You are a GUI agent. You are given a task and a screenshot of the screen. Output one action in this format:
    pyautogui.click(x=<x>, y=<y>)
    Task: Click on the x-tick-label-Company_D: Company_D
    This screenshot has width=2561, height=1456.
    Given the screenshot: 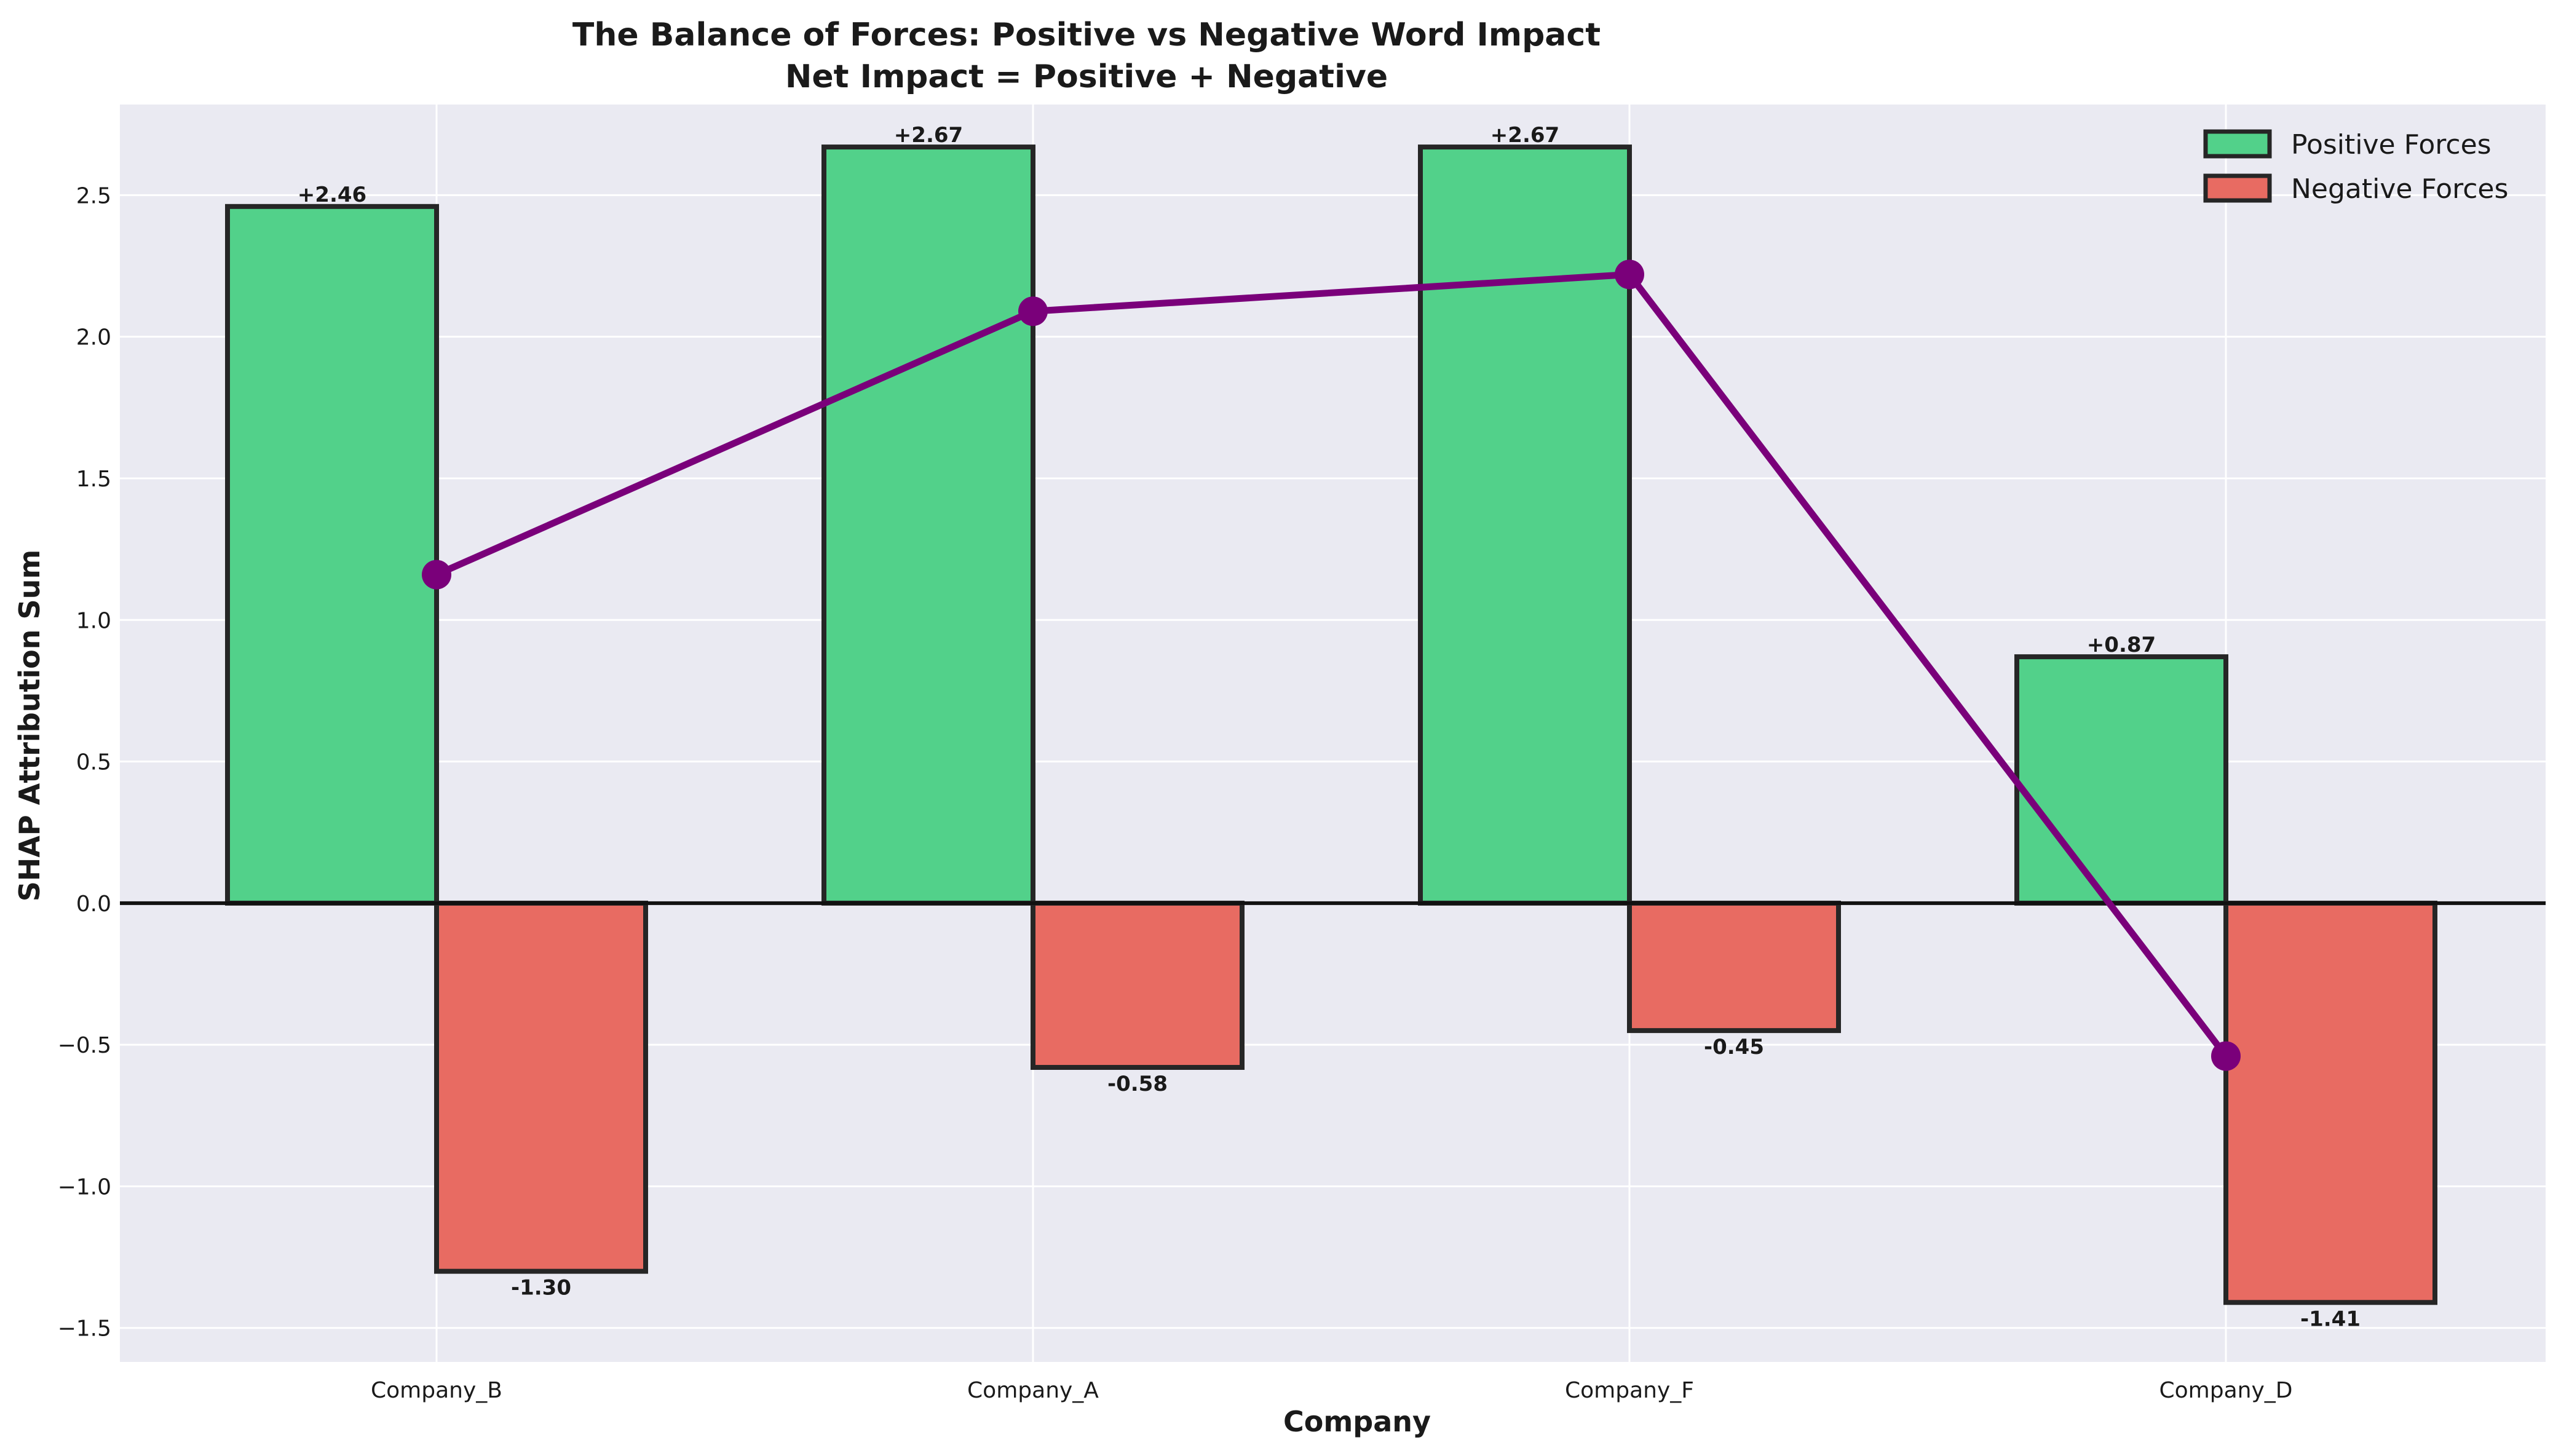 What is the action you would take?
    pyautogui.click(x=2226, y=1390)
    